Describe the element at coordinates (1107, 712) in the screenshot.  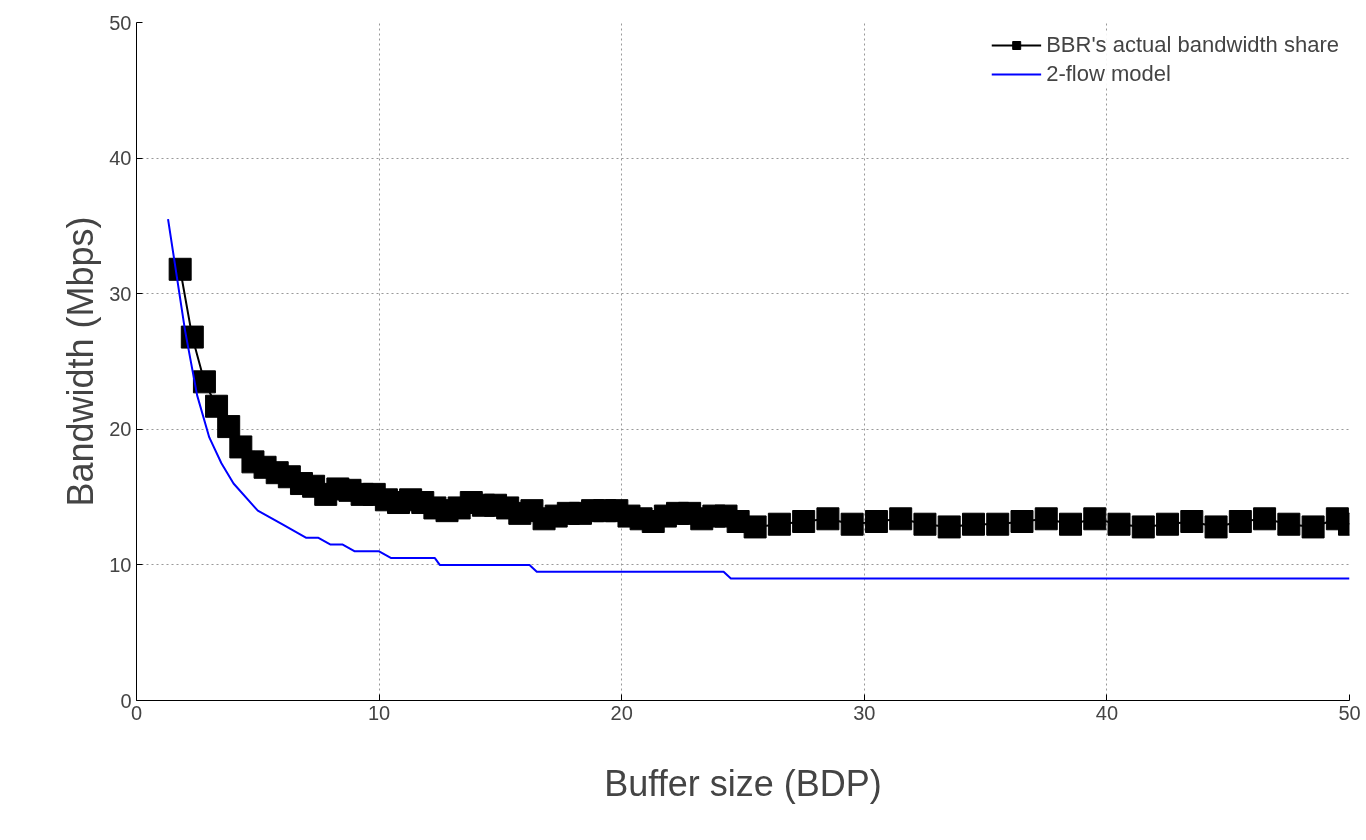
I see `x-tick-label: 40` at that location.